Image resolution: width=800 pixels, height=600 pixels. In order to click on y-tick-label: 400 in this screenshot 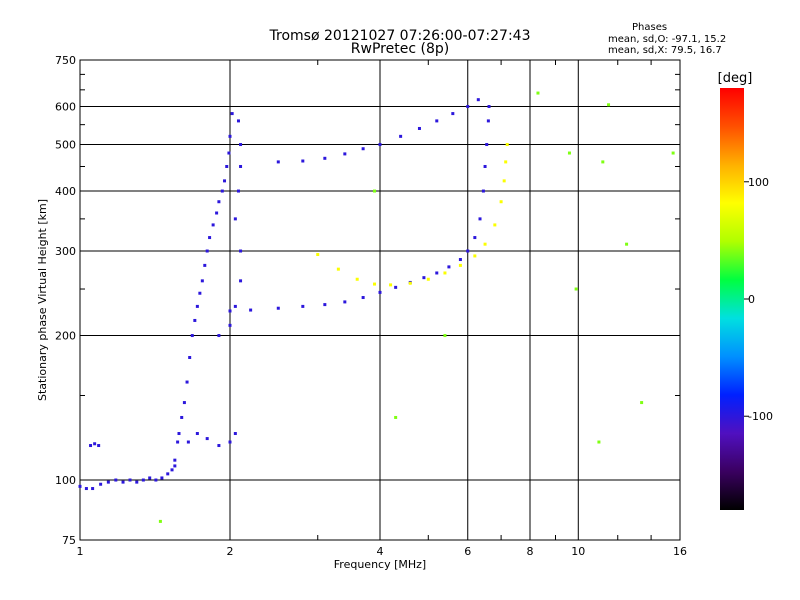, I will do `click(65, 191)`.